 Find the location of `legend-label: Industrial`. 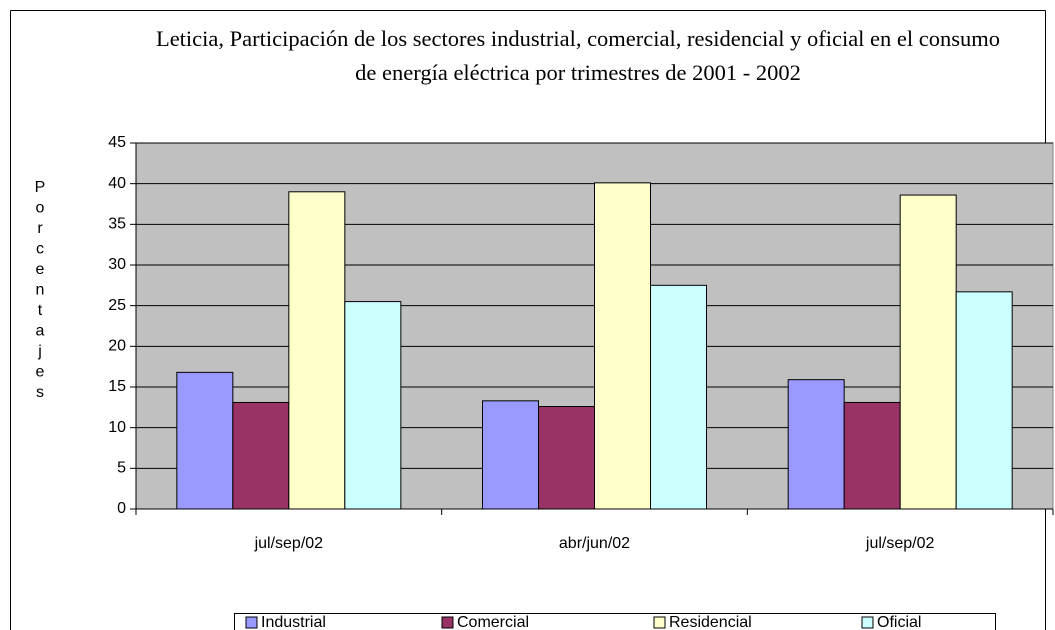

legend-label: Industrial is located at coordinates (293, 622).